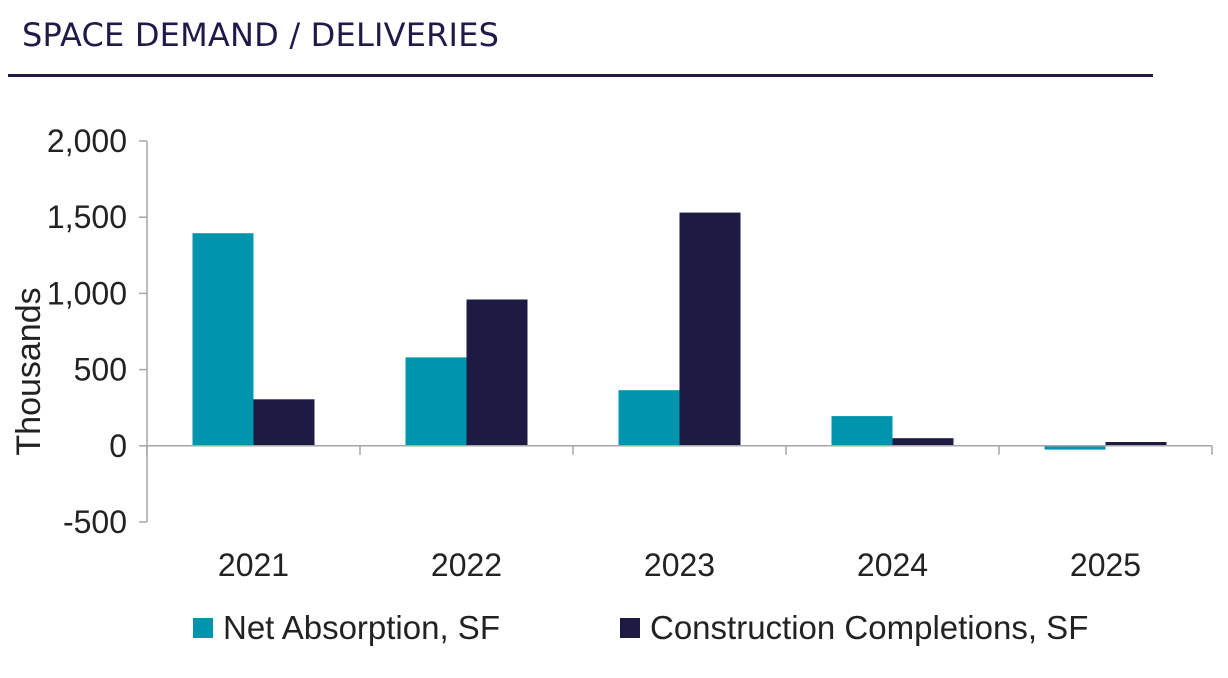 The width and height of the screenshot is (1228, 678). What do you see at coordinates (118, 446) in the screenshot?
I see `y-tick-label: 0` at bounding box center [118, 446].